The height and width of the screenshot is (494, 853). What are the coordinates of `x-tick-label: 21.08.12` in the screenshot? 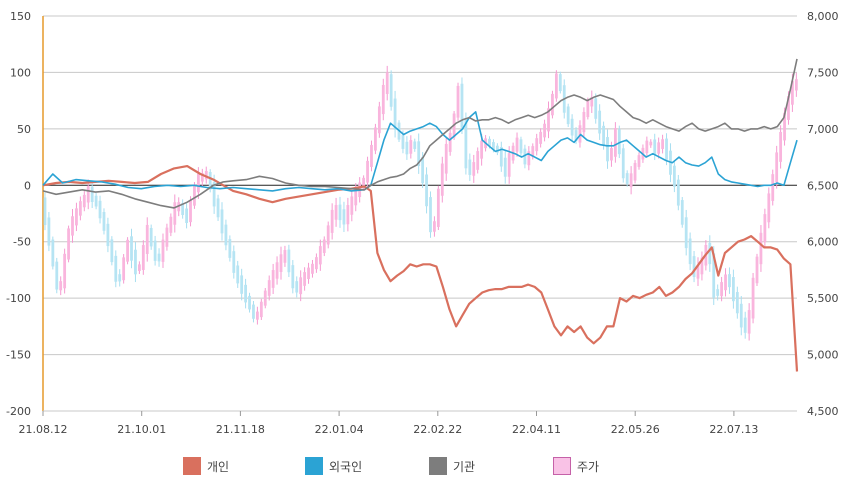 It's located at (43, 429).